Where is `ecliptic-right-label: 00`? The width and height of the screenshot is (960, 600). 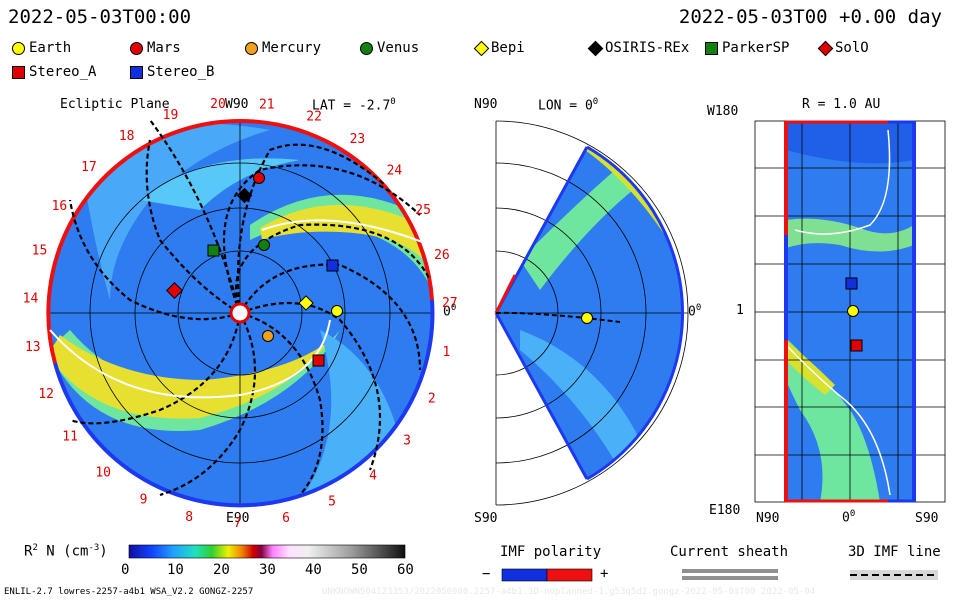 ecliptic-right-label: 00 is located at coordinates (449, 311).